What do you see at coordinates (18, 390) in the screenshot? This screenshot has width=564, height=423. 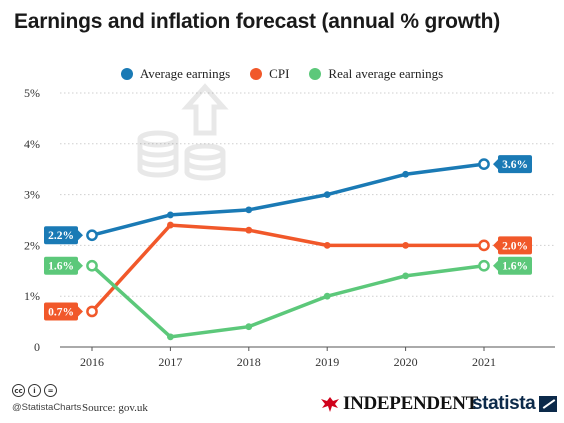 I see `cc-icon: cc` at bounding box center [18, 390].